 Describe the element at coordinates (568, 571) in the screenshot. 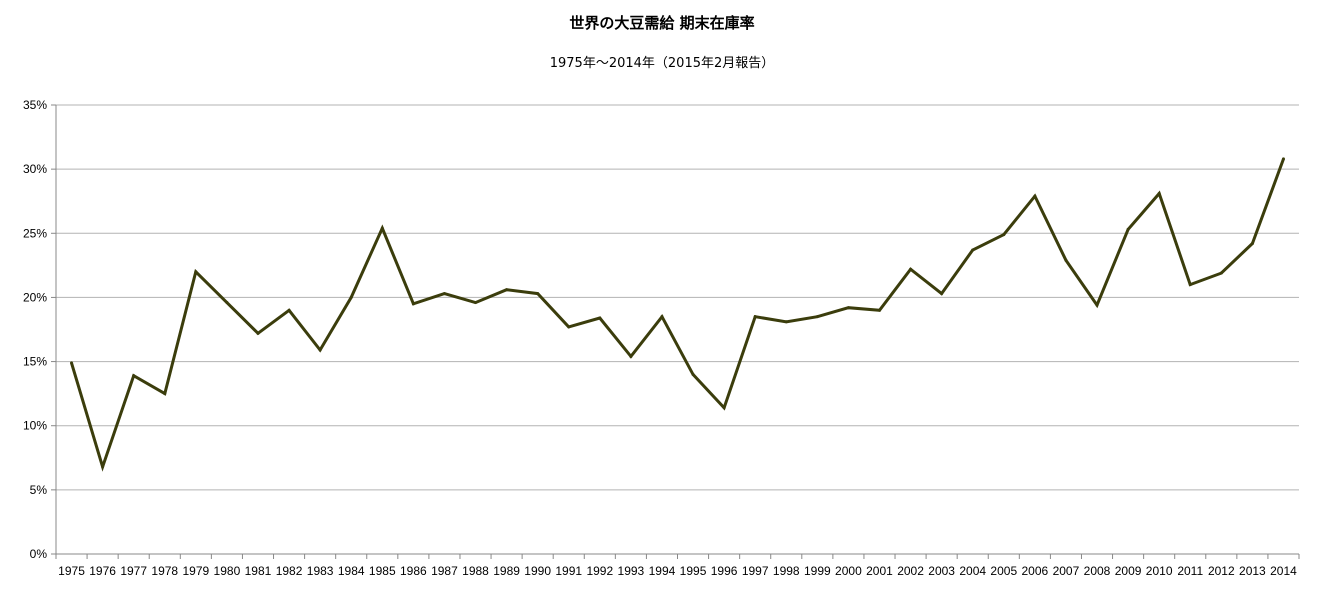

I see `x-tick-label: 1991` at that location.